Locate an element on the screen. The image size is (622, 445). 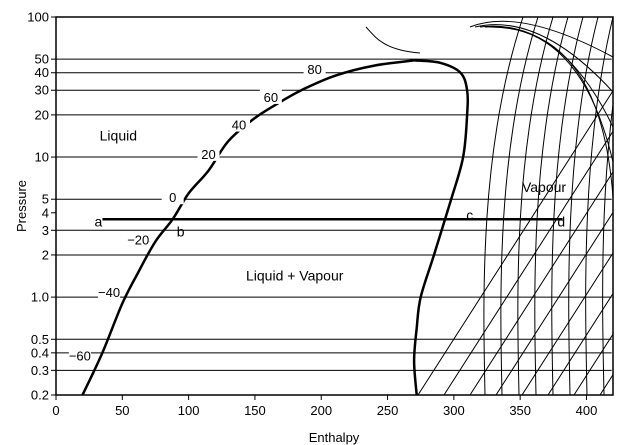
isotherm-label: 0 is located at coordinates (172, 197).